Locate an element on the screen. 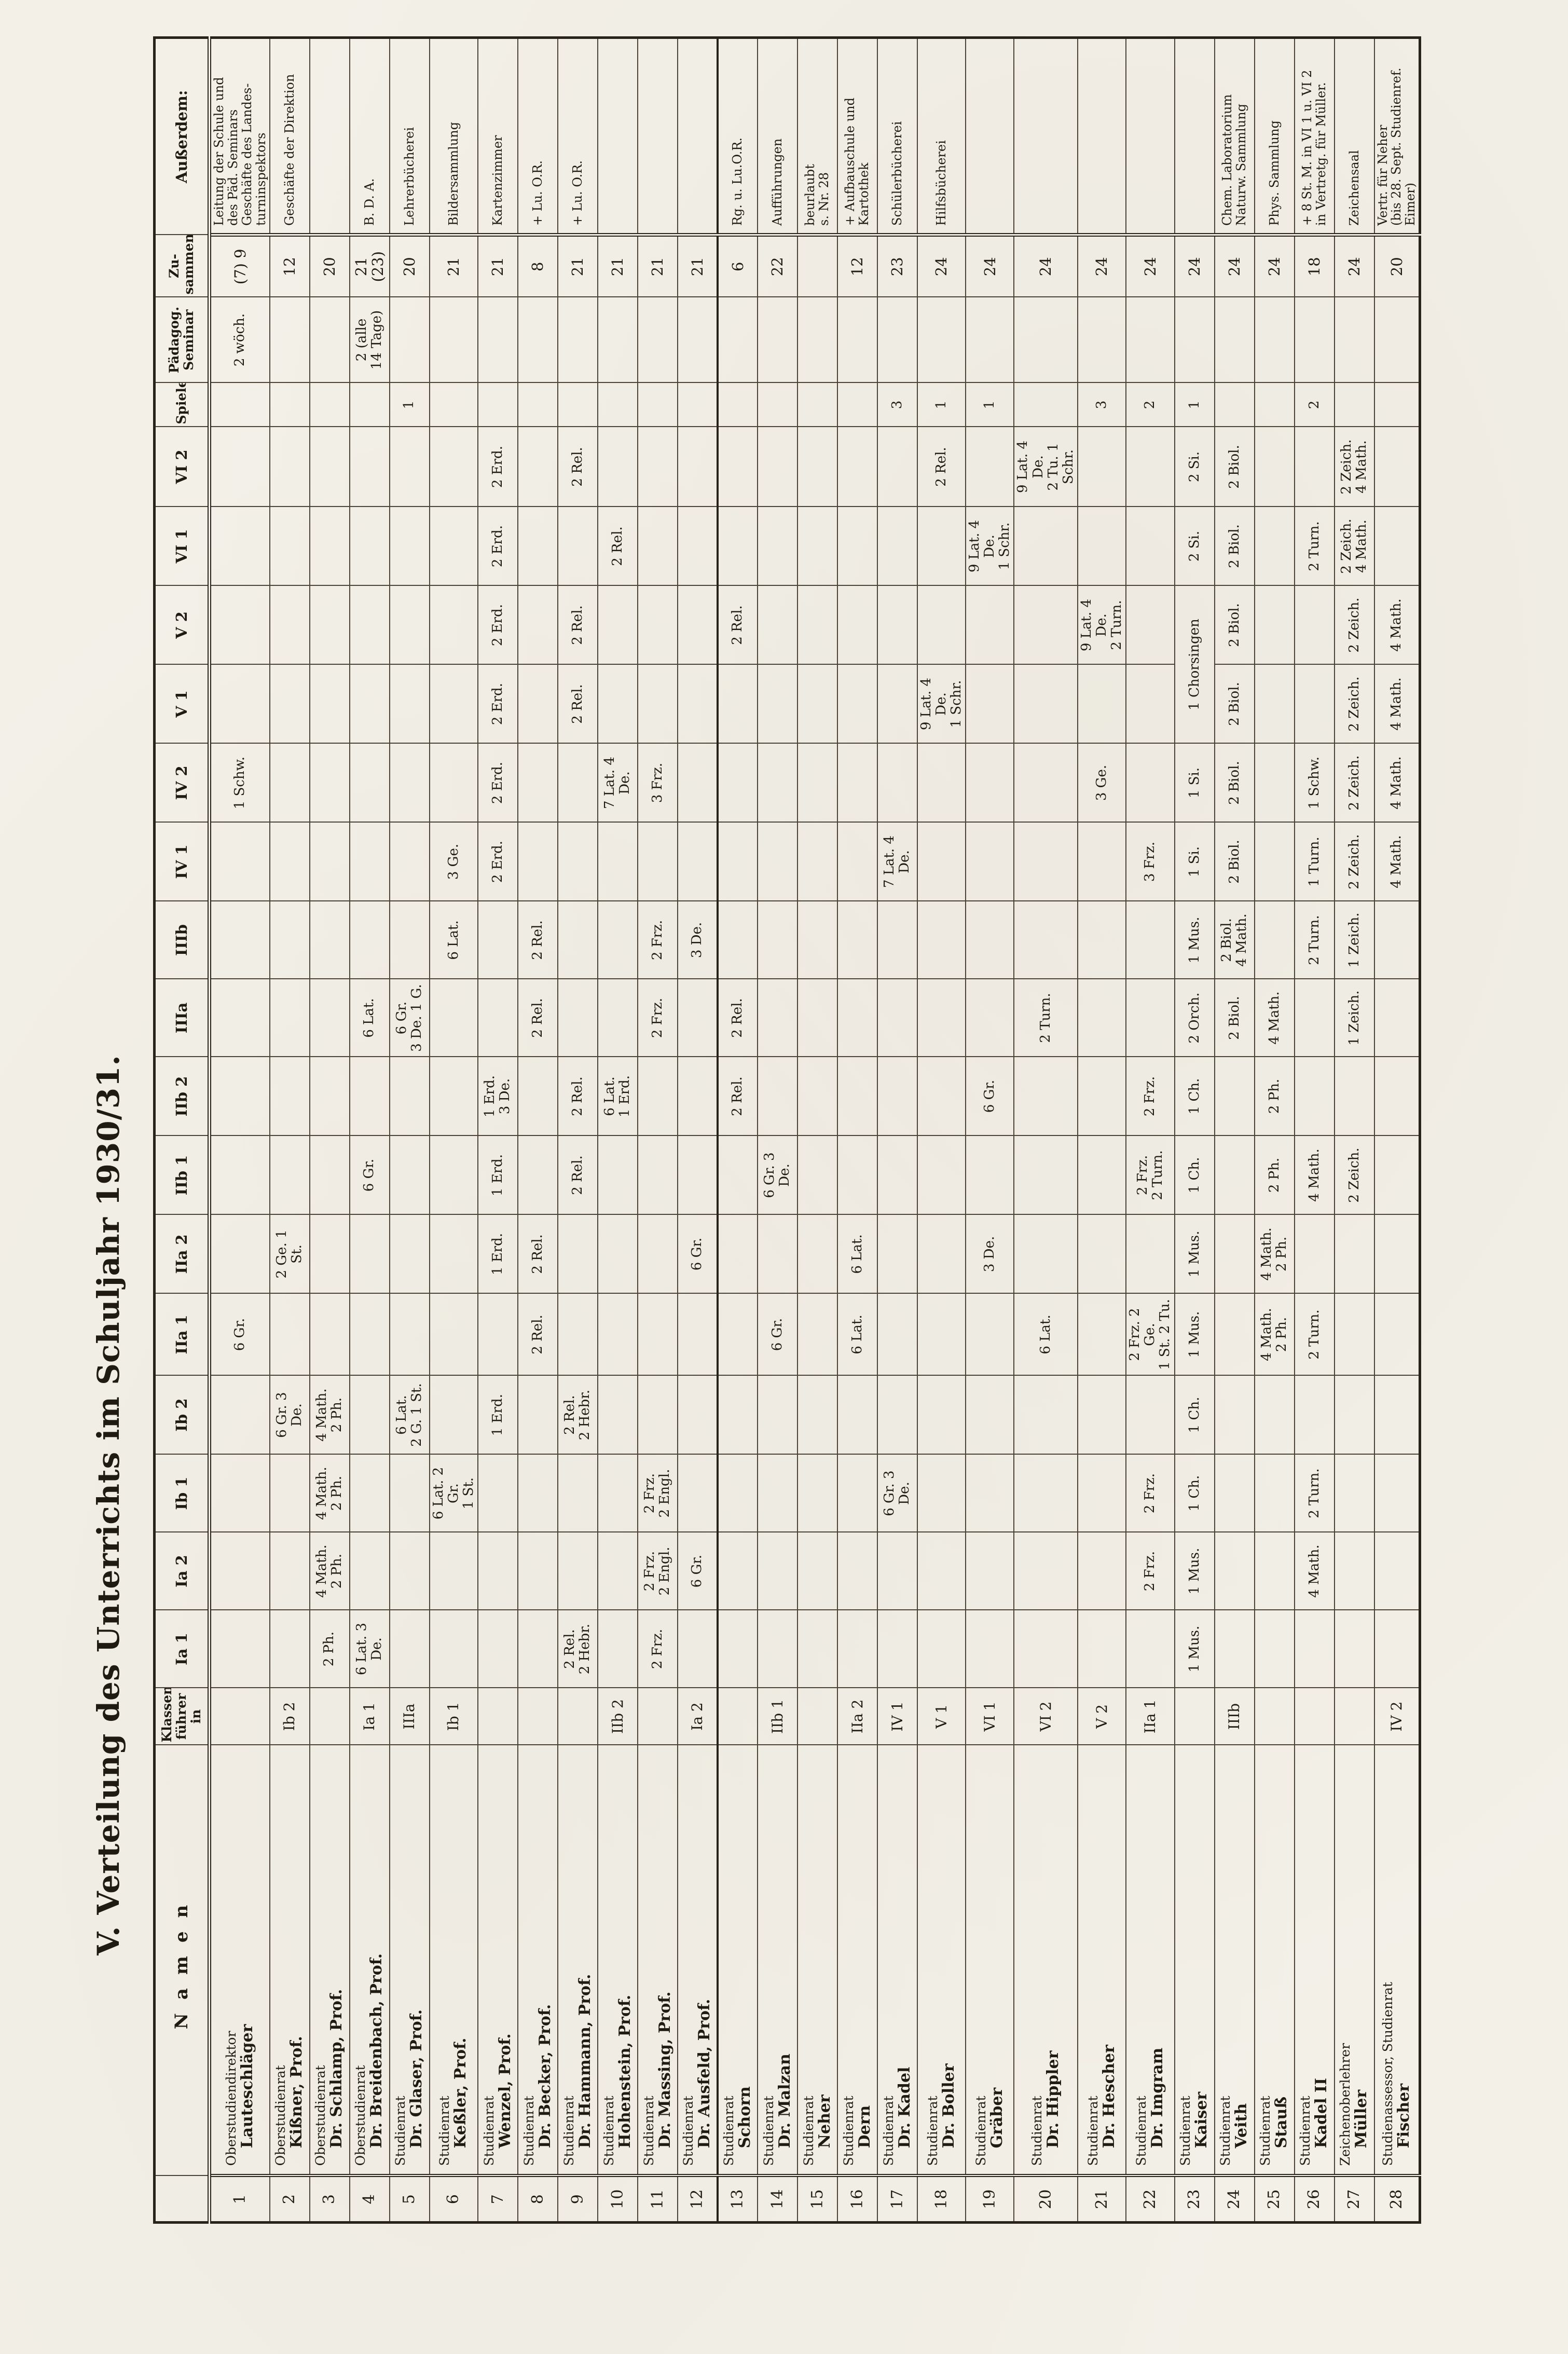 The image size is (1568, 2354). lesson-cell-ia2: 2 Frz. 2 Engl. is located at coordinates (657, 1571).